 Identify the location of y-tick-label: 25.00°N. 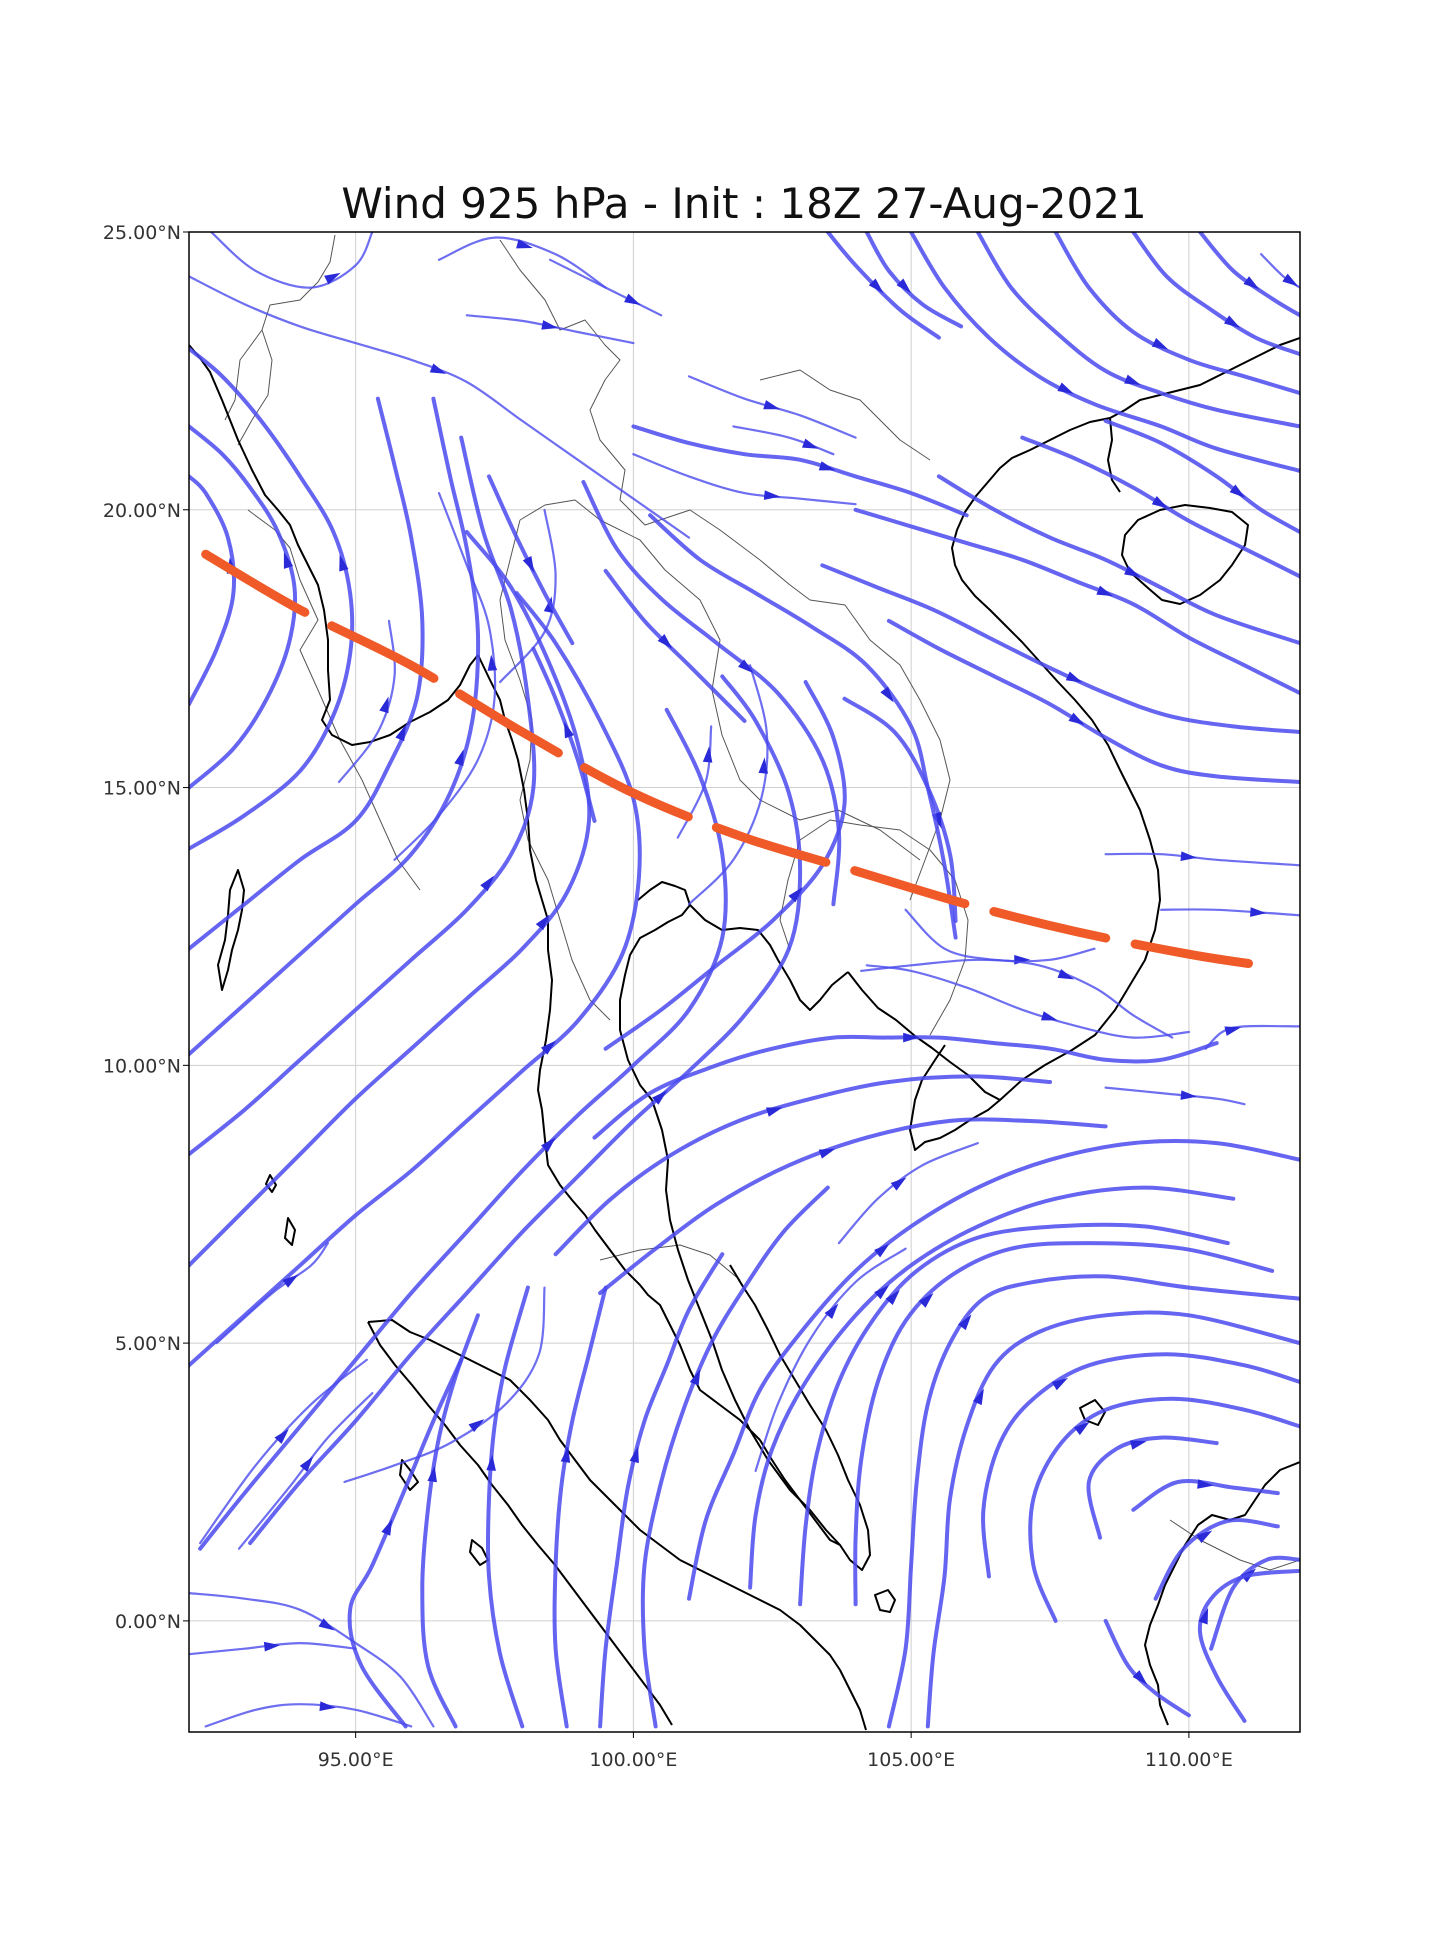
(142, 233).